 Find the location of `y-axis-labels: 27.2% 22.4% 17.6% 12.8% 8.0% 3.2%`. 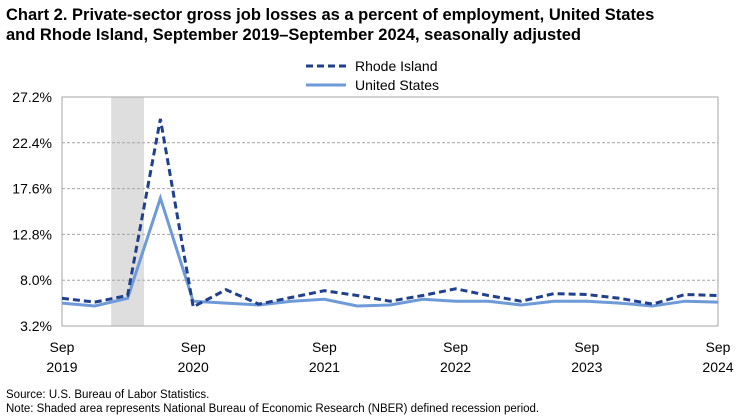

y-axis-labels: 27.2% 22.4% 17.6% 12.8% 8.0% 3.2% is located at coordinates (32, 211).